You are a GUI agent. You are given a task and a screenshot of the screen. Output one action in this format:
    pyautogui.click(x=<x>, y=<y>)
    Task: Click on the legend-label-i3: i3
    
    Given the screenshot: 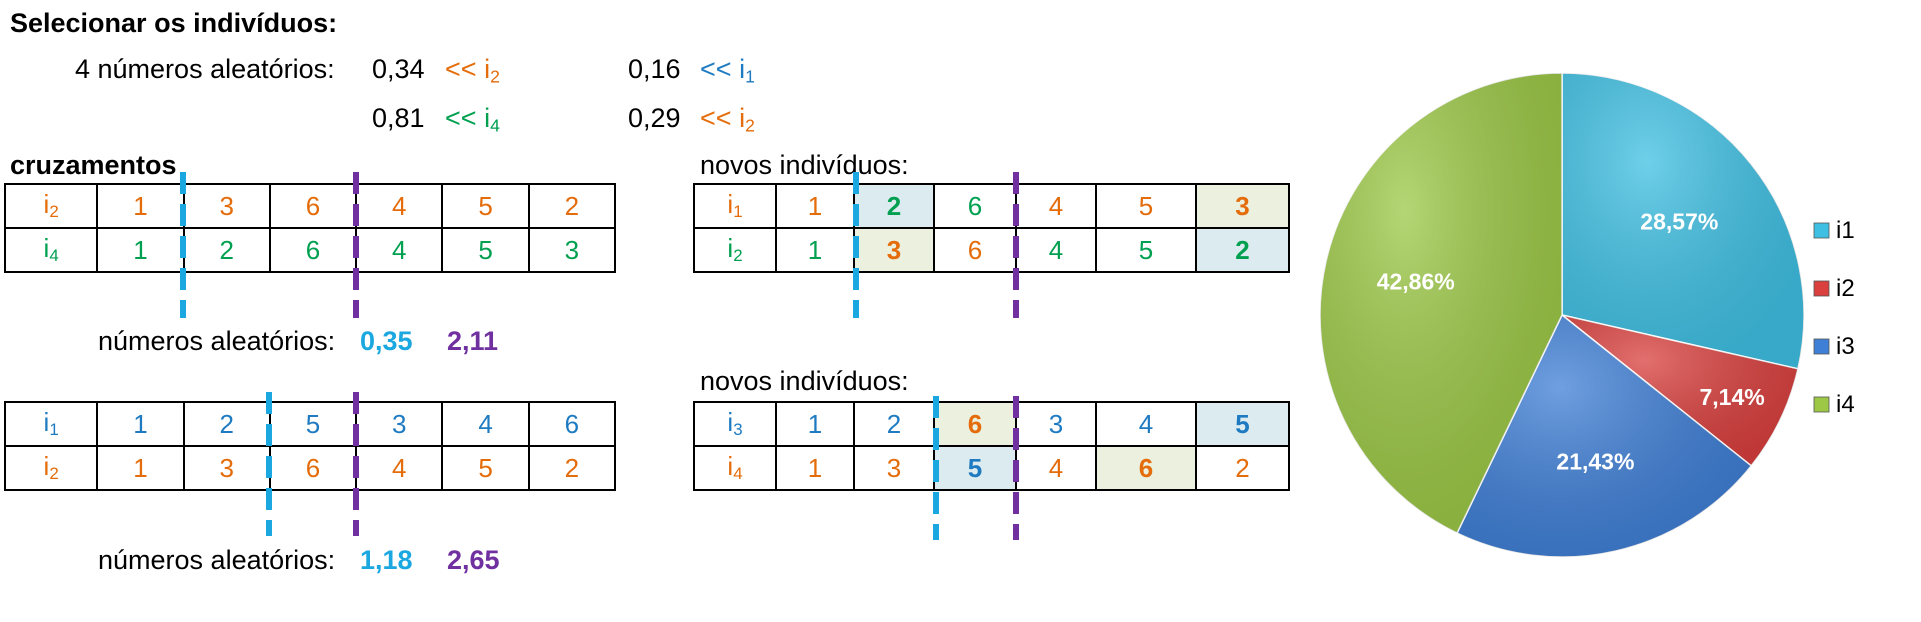 What is the action you would take?
    pyautogui.click(x=1845, y=346)
    